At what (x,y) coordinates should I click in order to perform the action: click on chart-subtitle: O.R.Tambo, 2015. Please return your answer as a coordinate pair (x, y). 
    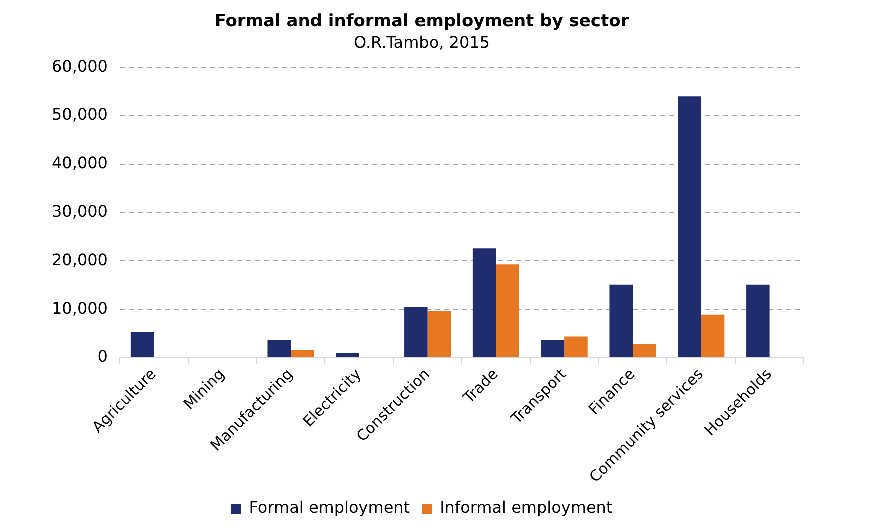
    Looking at the image, I should click on (422, 42).